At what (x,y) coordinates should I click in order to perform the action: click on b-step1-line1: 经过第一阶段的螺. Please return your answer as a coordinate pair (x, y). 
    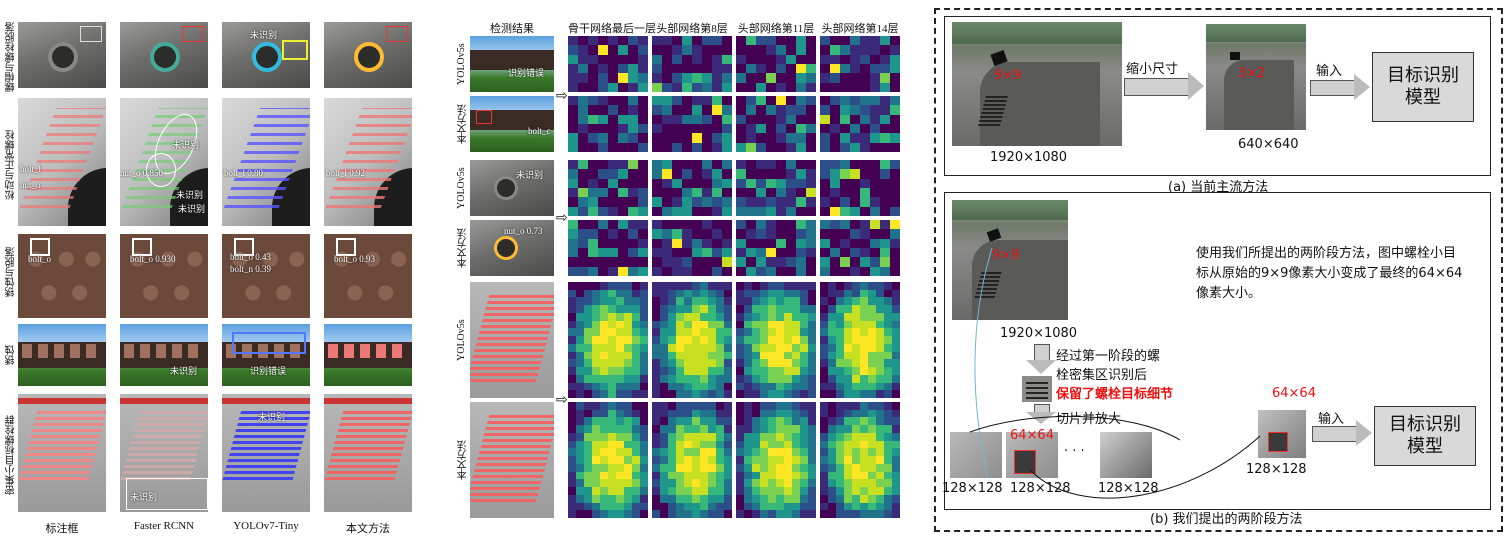
    Looking at the image, I should click on (1108, 356).